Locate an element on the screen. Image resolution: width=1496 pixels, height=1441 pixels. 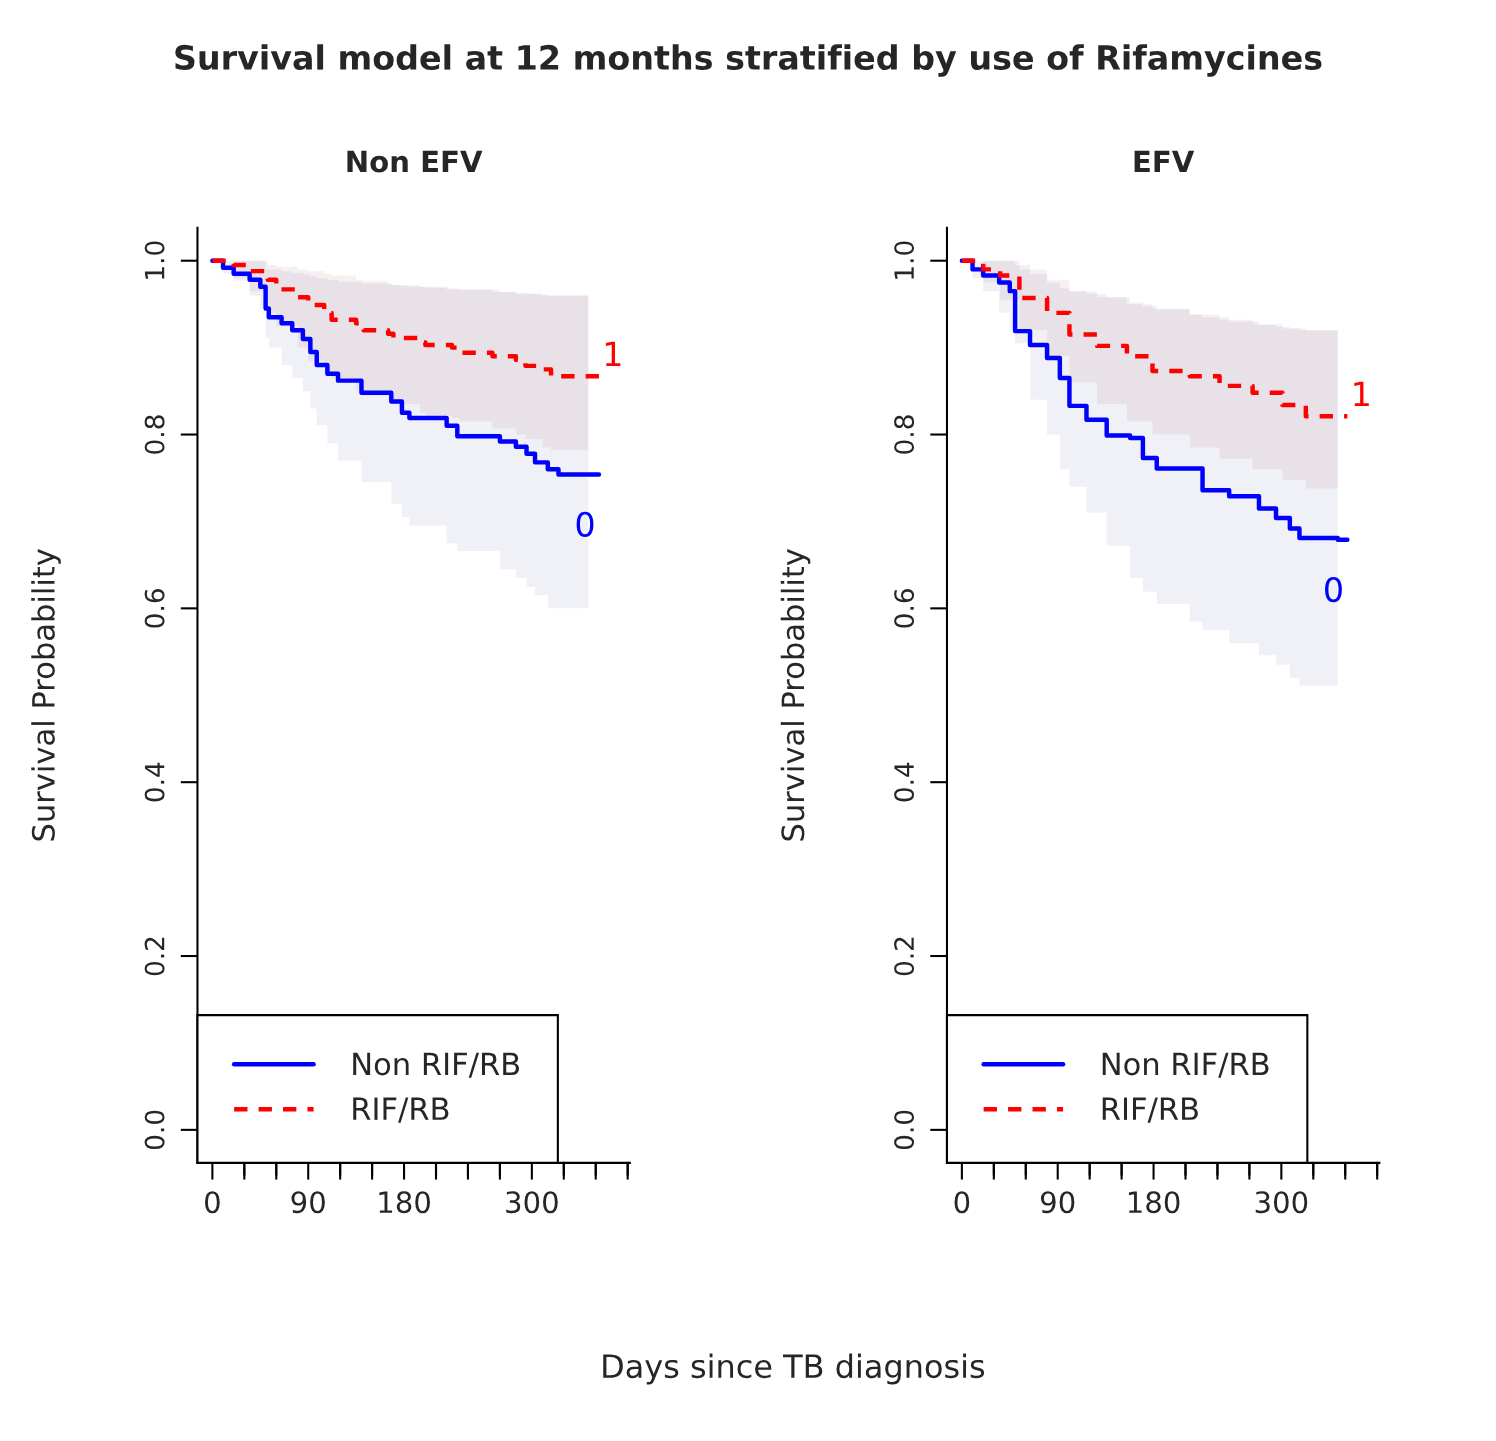
x-axis-title: Days since TB diagnosis is located at coordinates (794, 1369).